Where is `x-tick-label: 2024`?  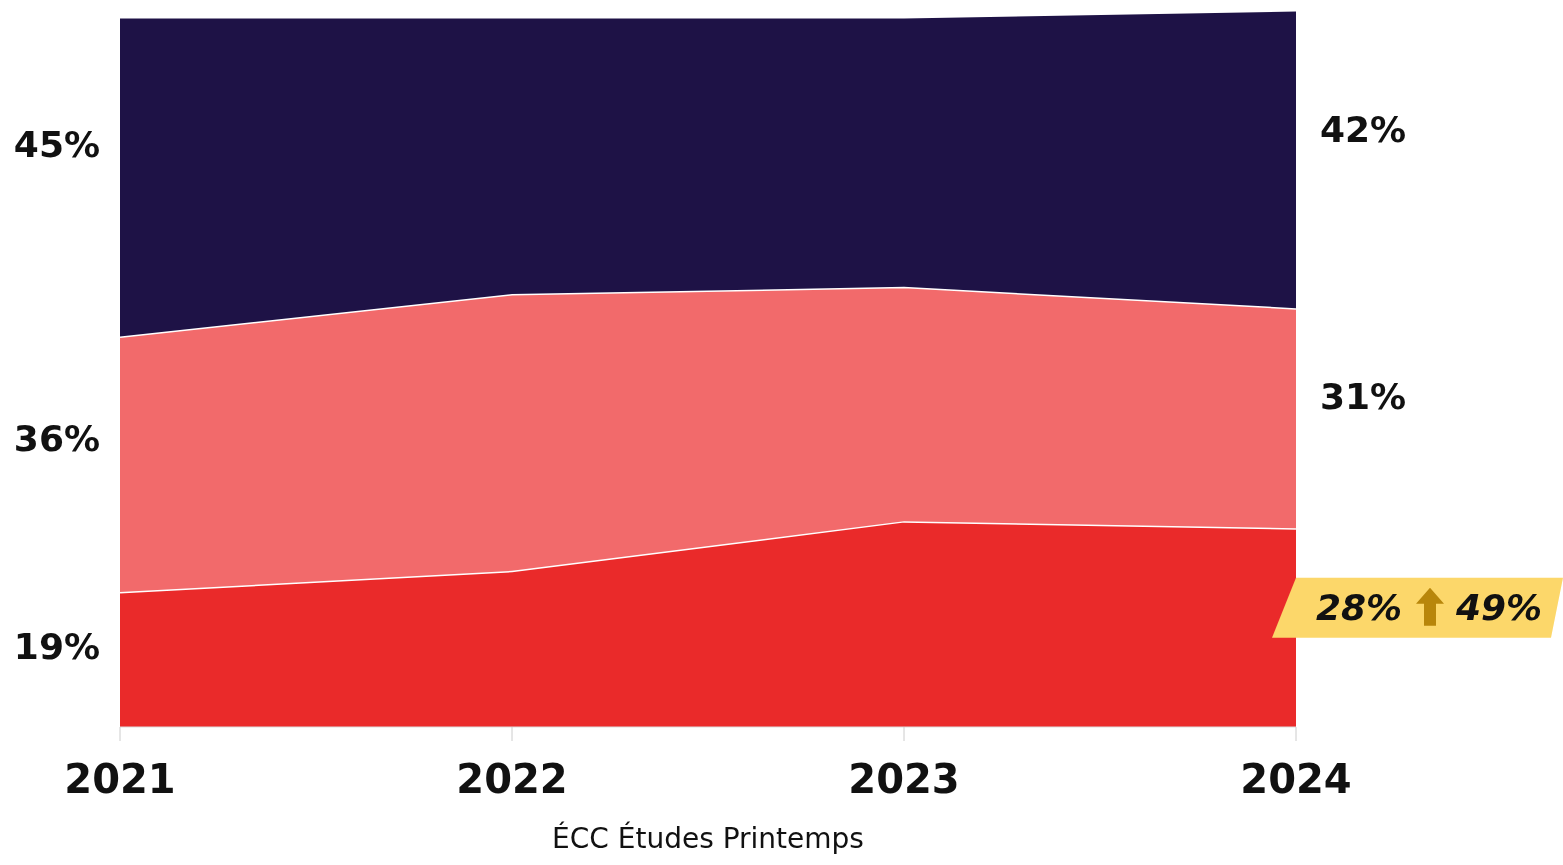 x-tick-label: 2024 is located at coordinates (1296, 779).